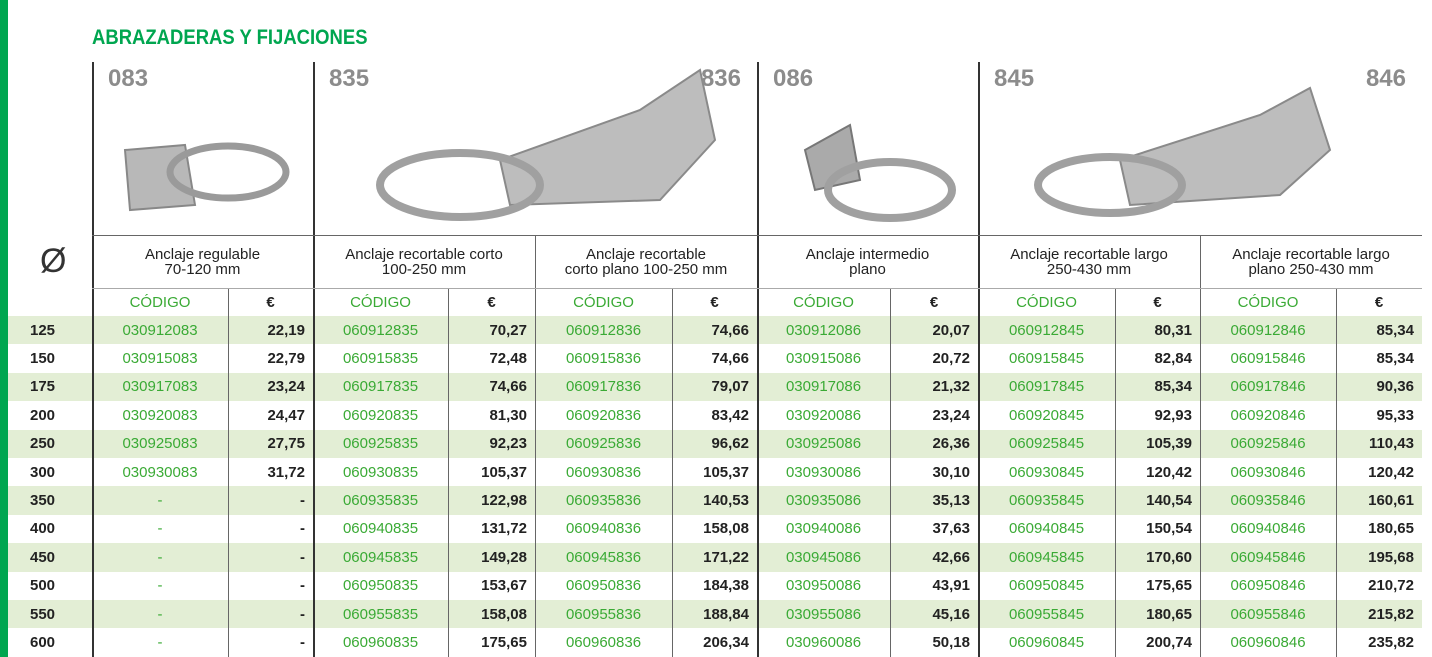  I want to click on price-cell: 110,43, so click(1391, 444).